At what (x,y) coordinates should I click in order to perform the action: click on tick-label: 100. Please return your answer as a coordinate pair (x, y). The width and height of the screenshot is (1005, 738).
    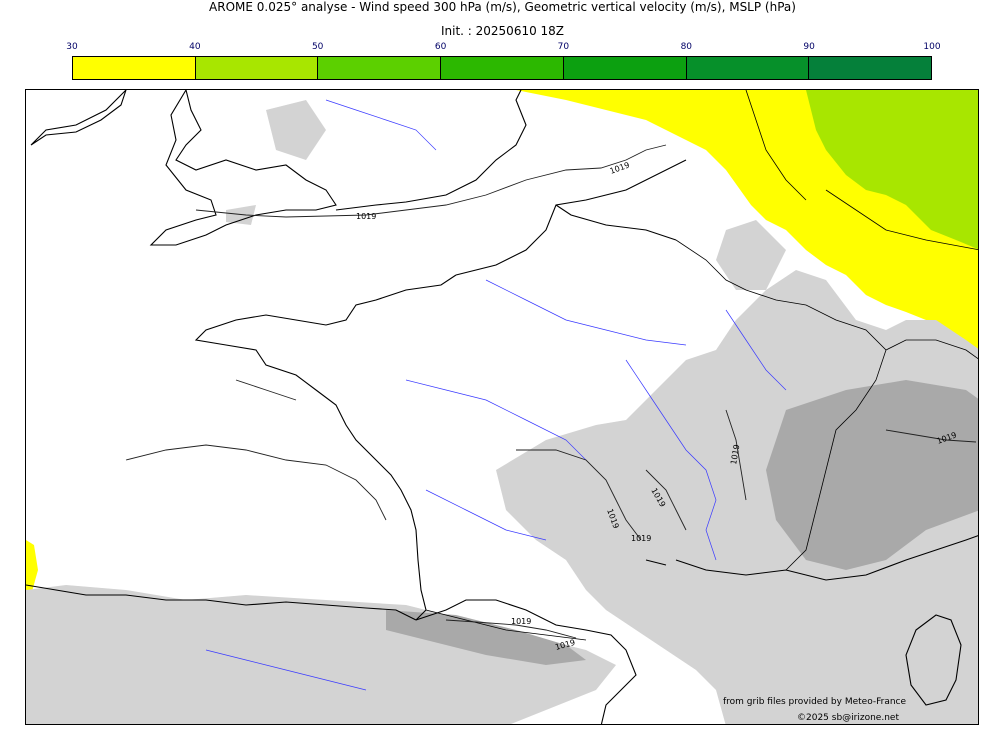
    Looking at the image, I should click on (932, 47).